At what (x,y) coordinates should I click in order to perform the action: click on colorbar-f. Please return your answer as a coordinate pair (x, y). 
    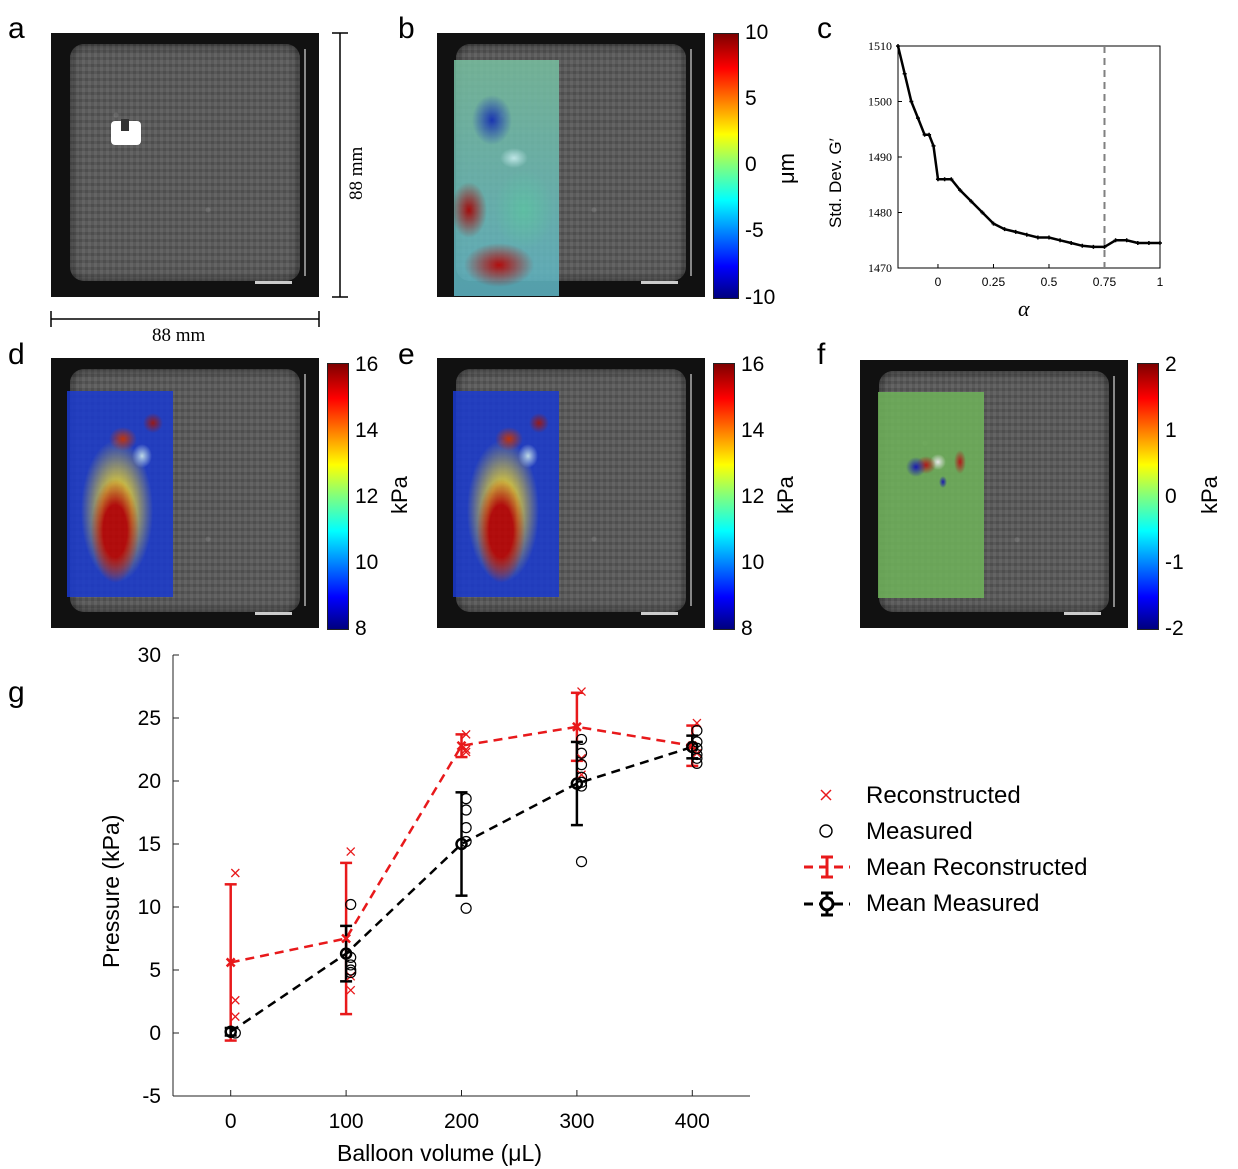
    Looking at the image, I should click on (1148, 496).